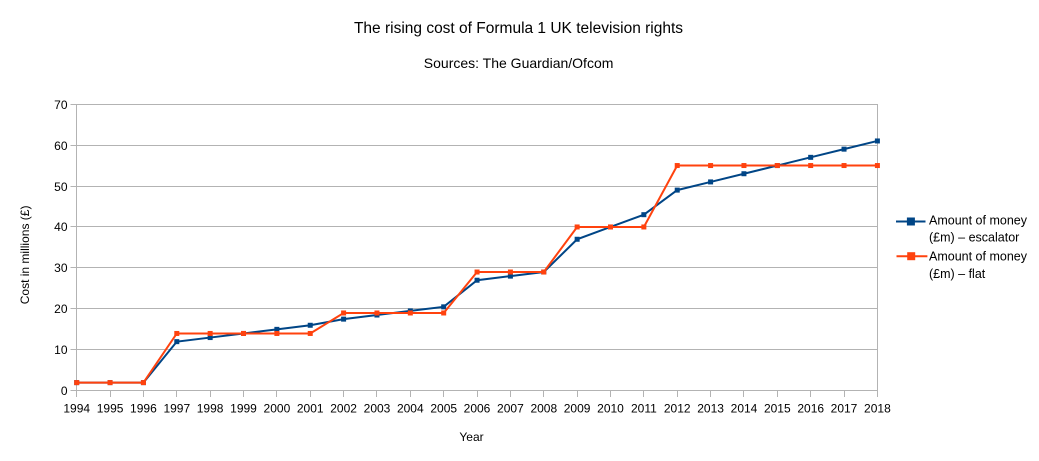  What do you see at coordinates (710, 409) in the screenshot?
I see `svg-text: 2013` at bounding box center [710, 409].